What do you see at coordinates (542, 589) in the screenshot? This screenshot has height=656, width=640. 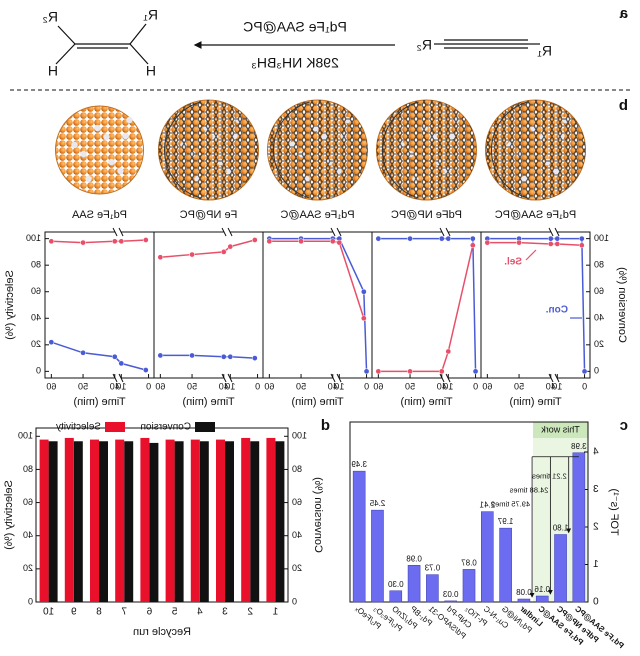 I see `value-label: 0.16` at bounding box center [542, 589].